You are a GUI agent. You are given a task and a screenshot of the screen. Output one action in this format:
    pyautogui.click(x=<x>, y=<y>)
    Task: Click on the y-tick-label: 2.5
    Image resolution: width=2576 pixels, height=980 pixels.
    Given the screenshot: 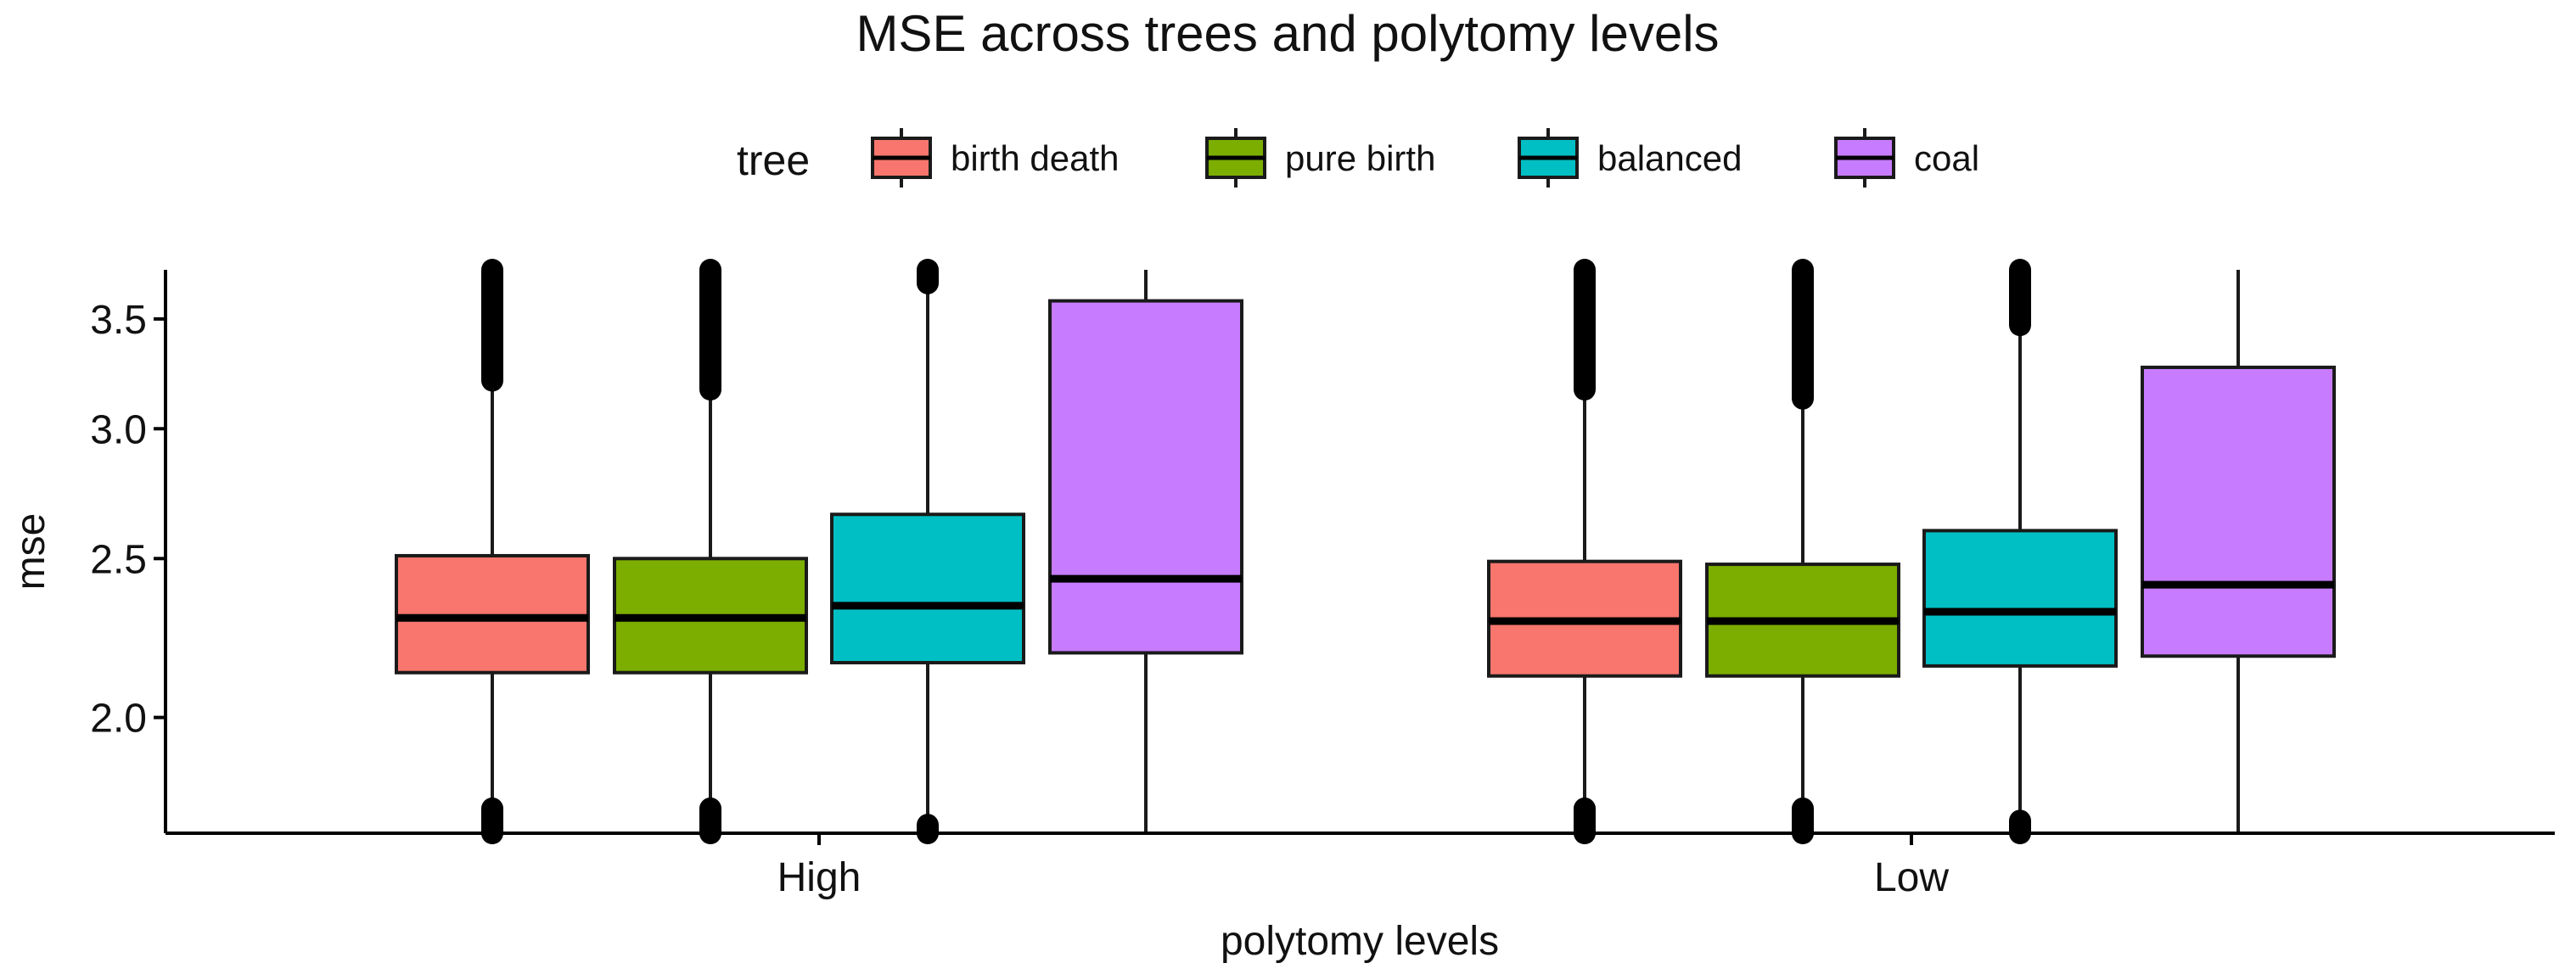 What is the action you would take?
    pyautogui.click(x=119, y=560)
    